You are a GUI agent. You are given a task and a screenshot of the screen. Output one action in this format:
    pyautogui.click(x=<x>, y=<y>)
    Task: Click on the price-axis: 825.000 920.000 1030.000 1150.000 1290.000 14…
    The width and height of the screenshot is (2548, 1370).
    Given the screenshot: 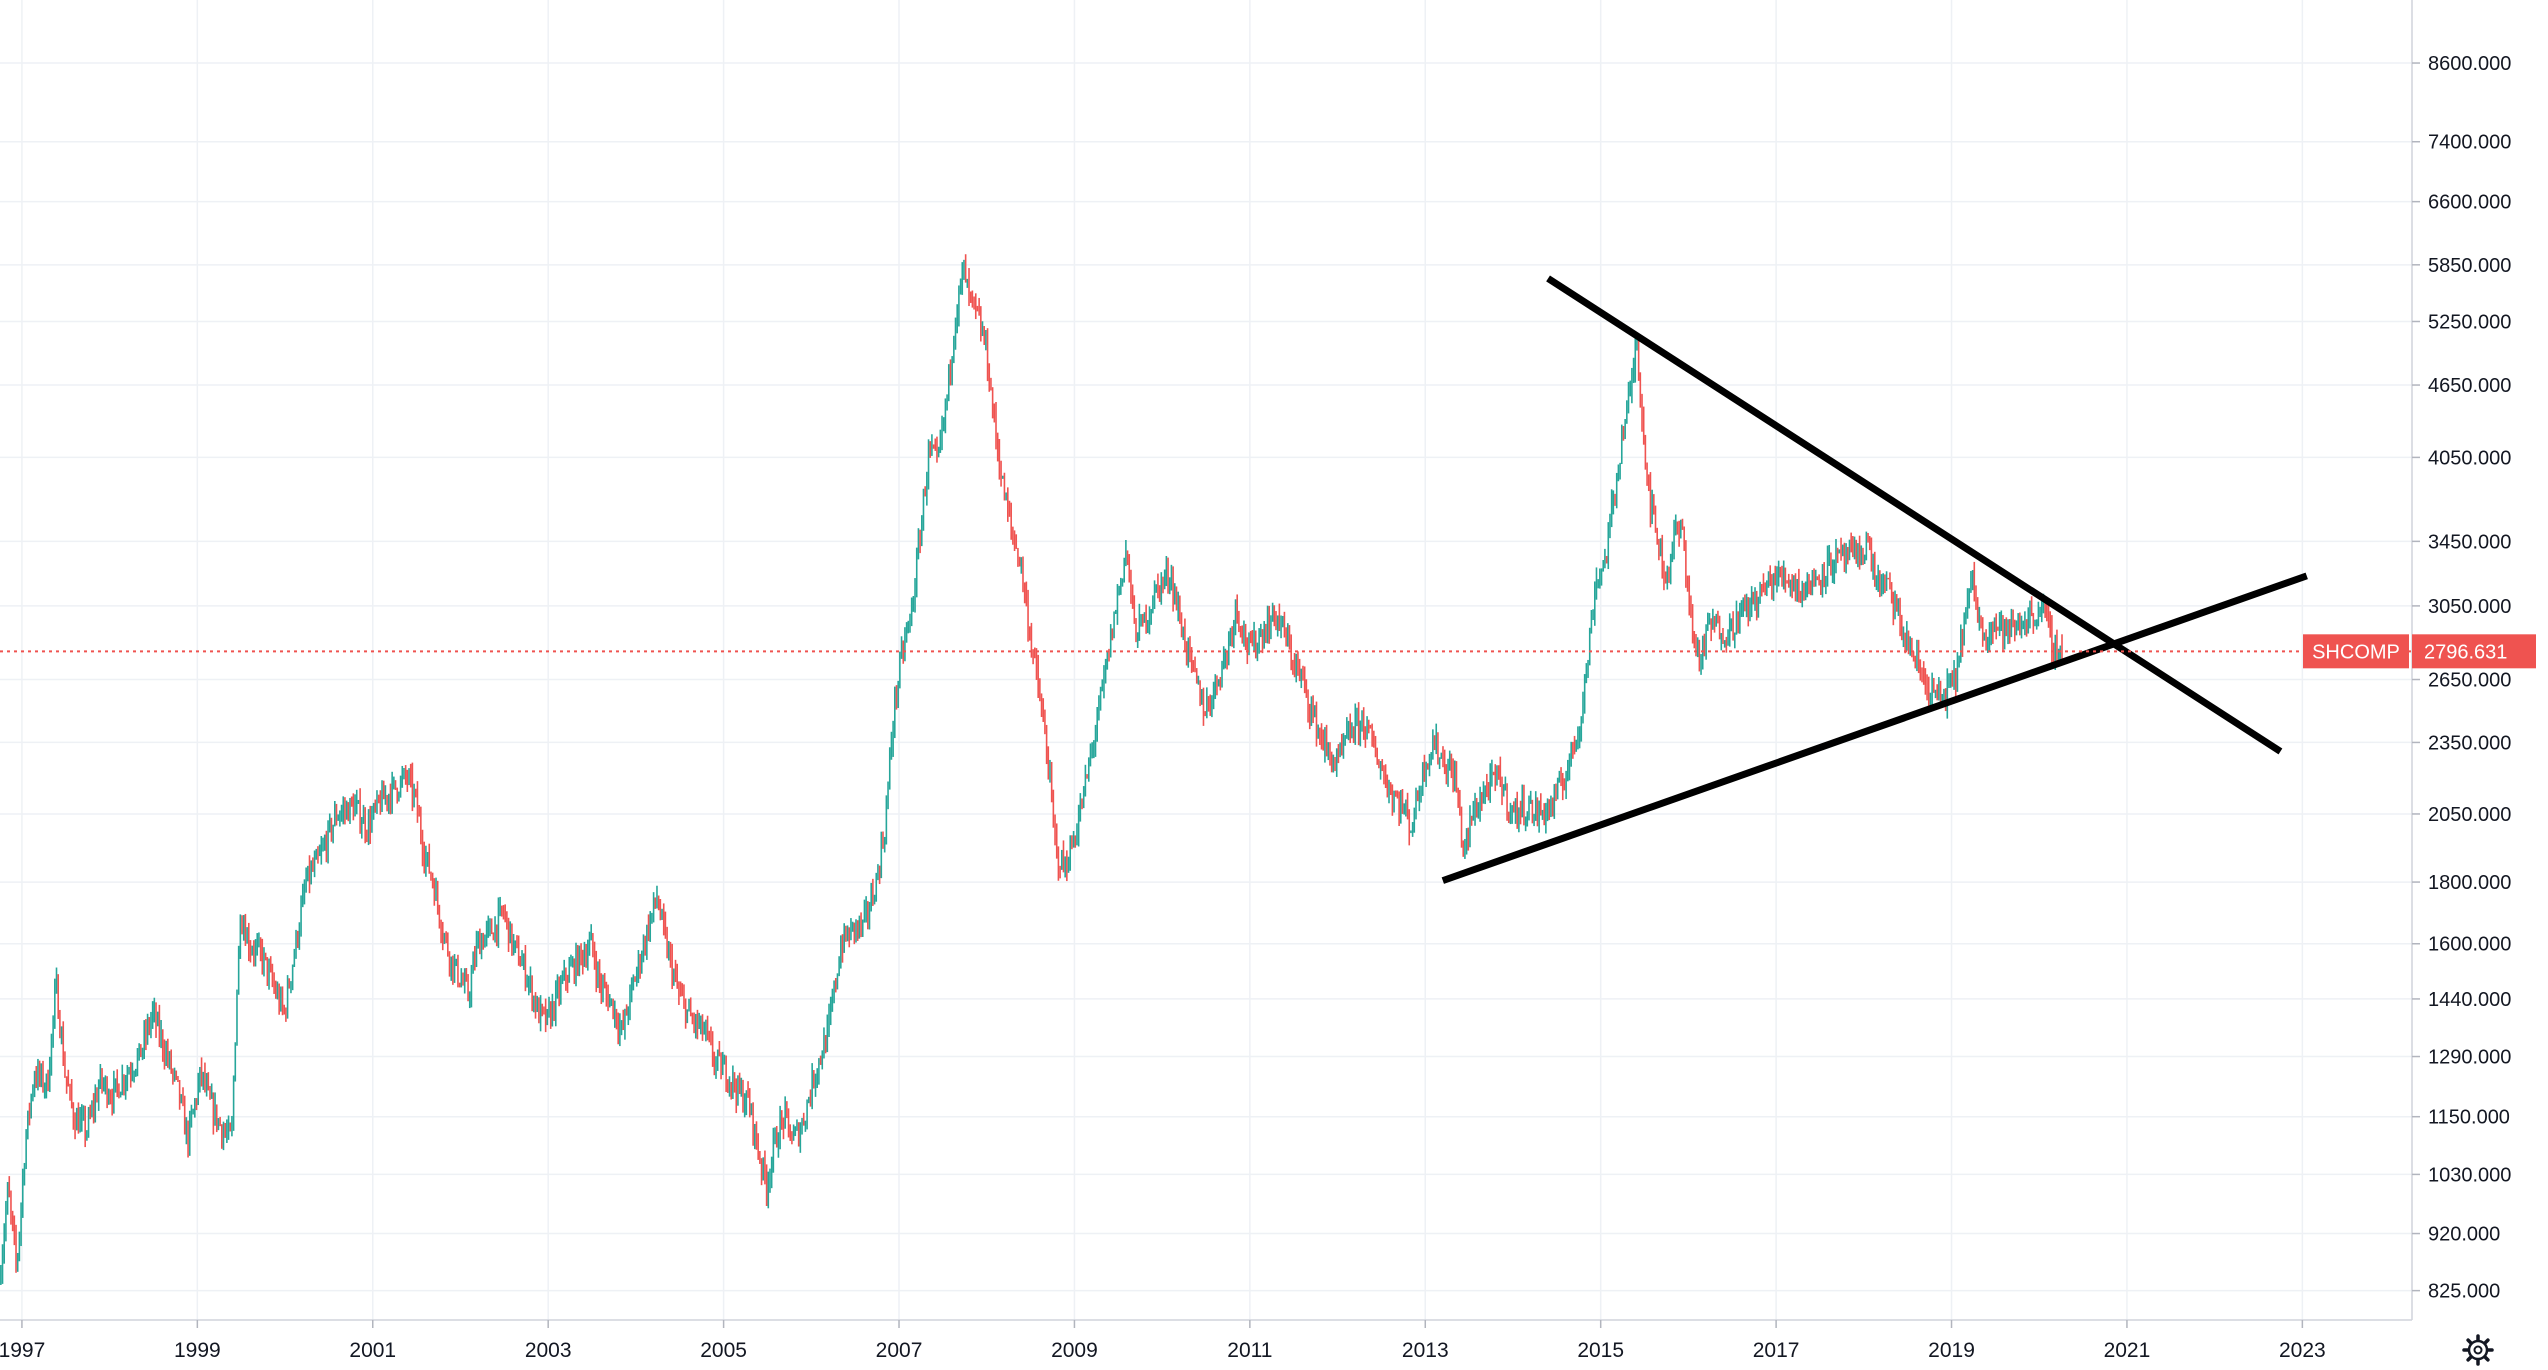 What is the action you would take?
    pyautogui.click(x=2479, y=685)
    